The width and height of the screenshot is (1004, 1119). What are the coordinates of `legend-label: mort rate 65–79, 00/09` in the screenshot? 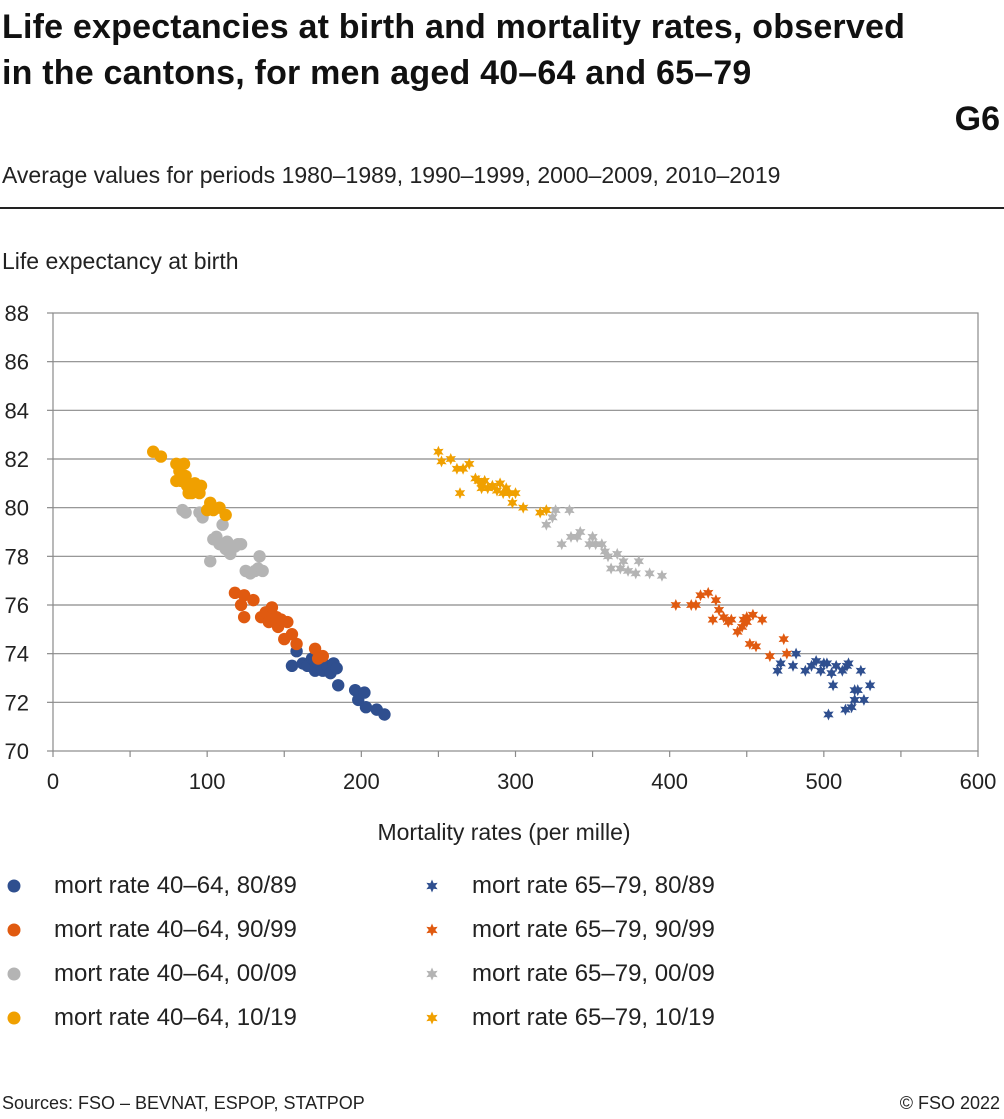 It's located at (593, 973).